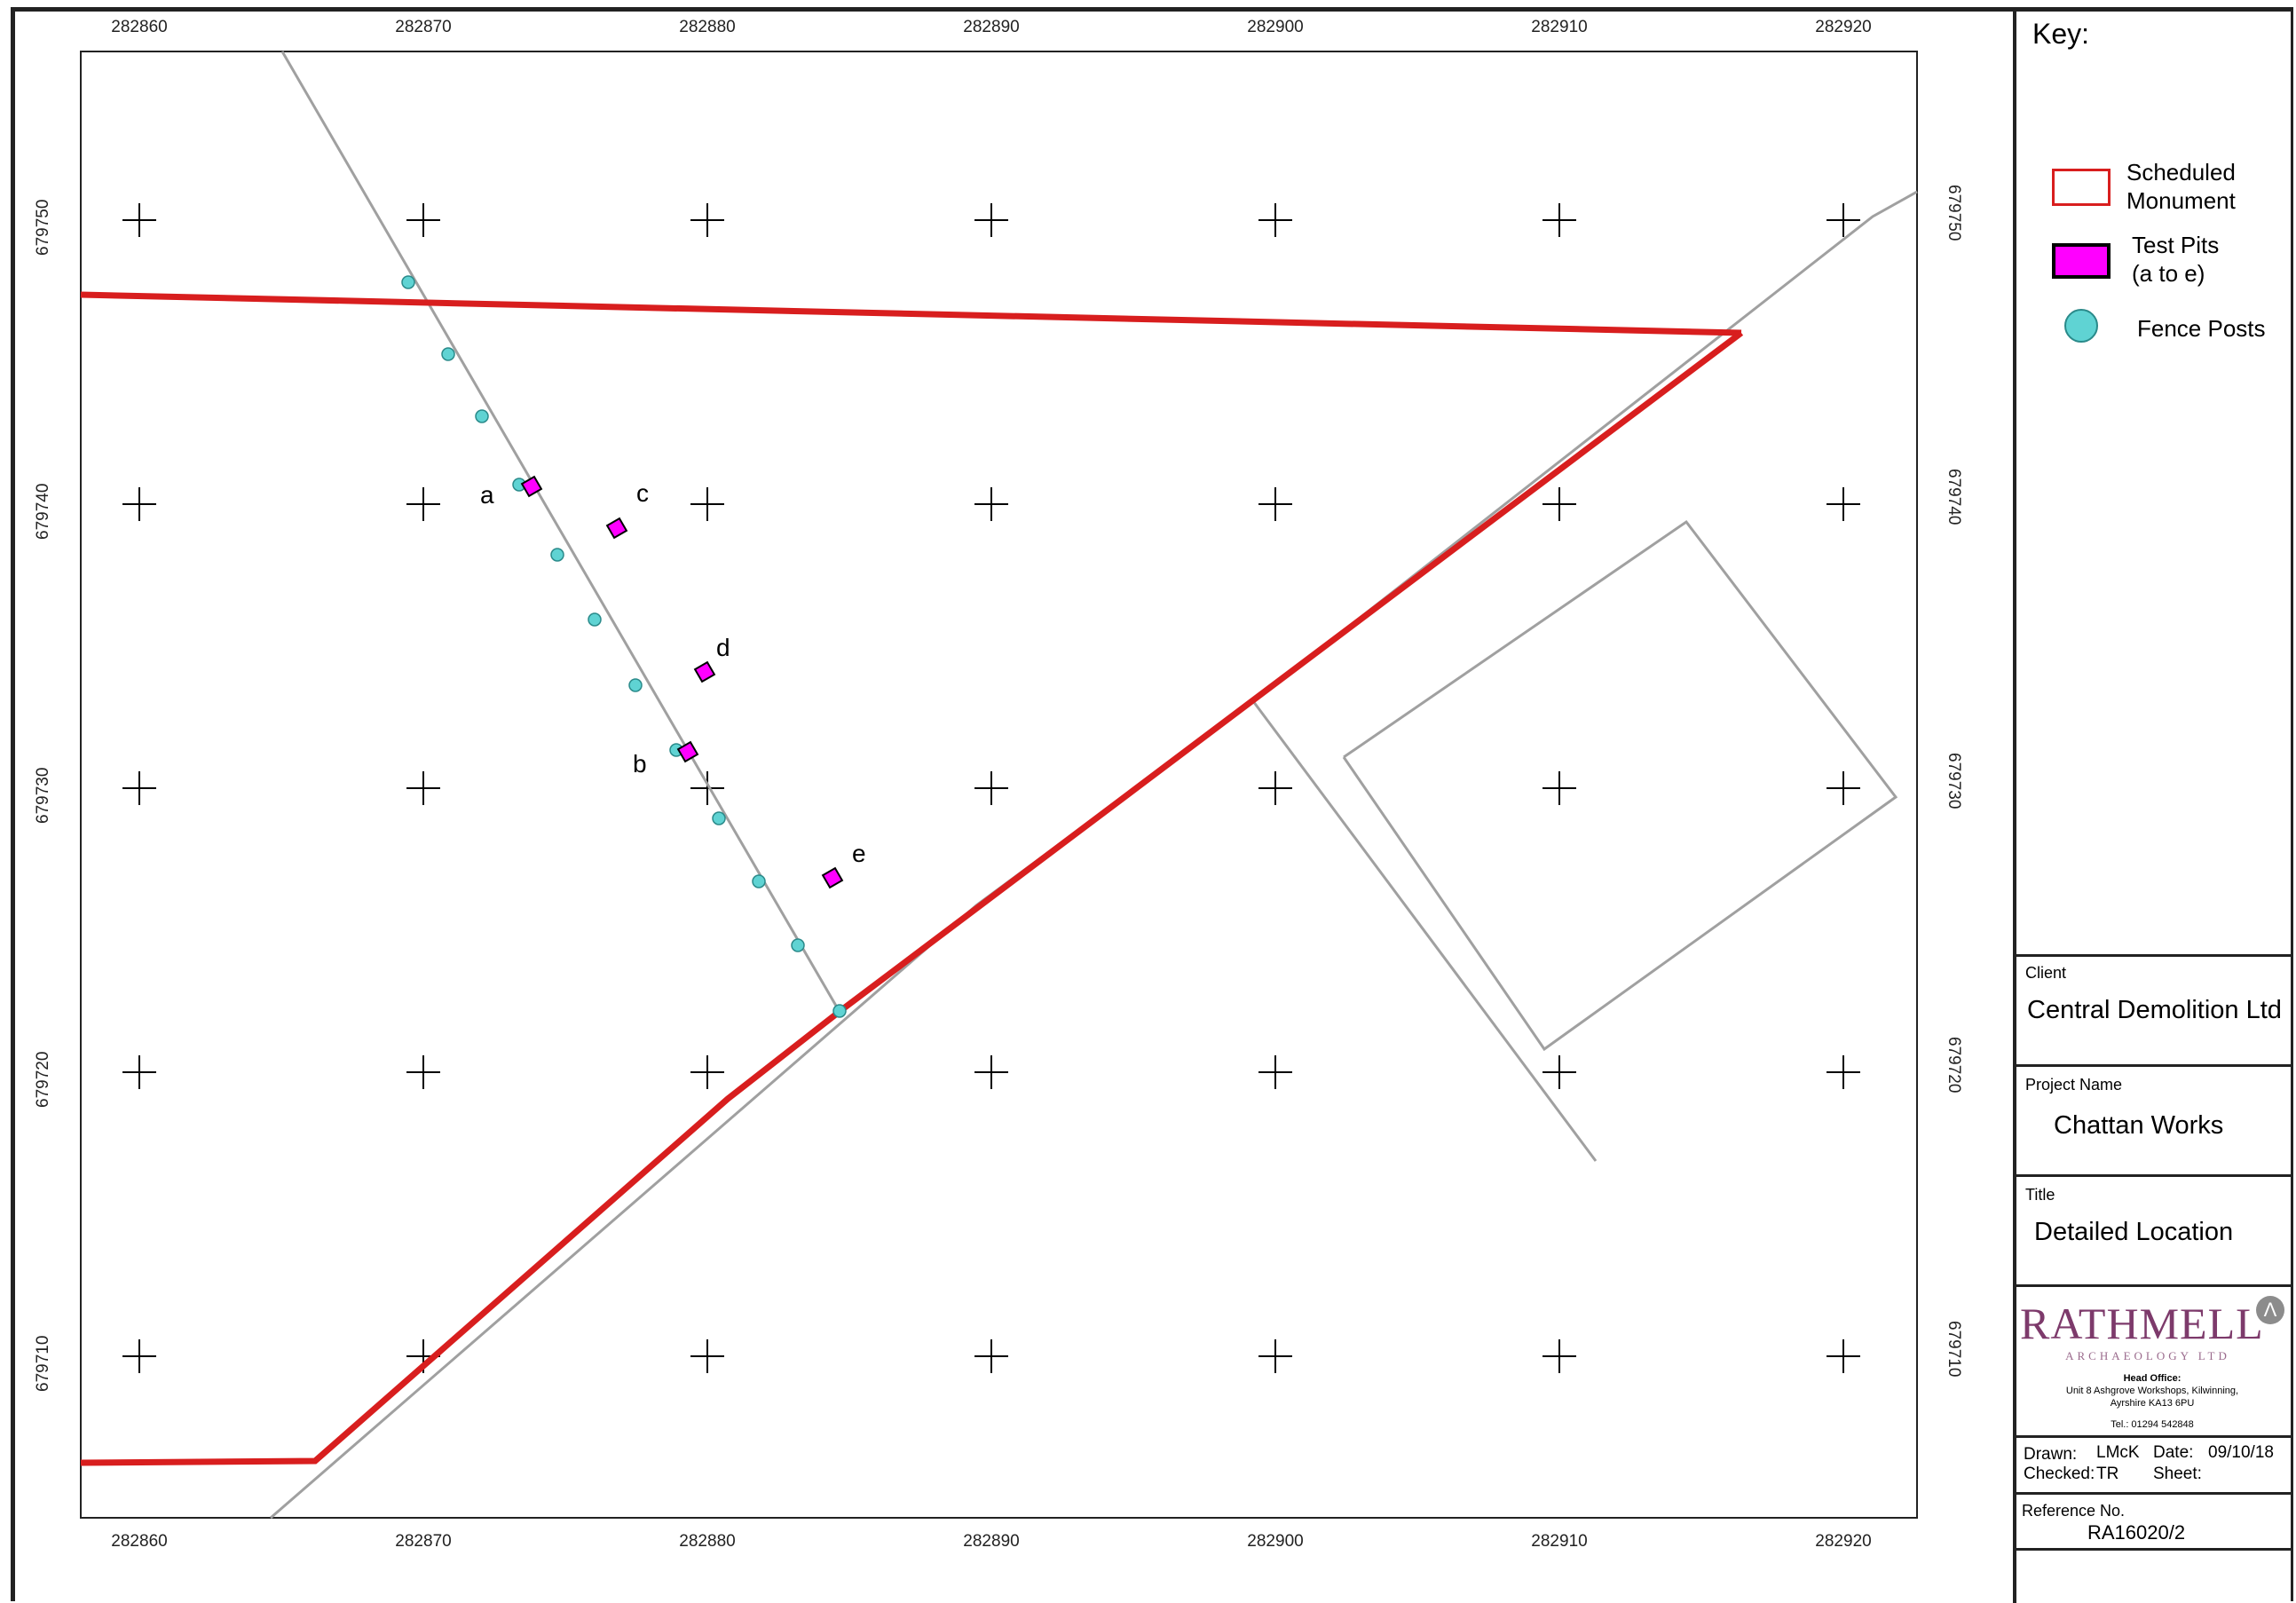 Image resolution: width=2296 pixels, height=1603 pixels. What do you see at coordinates (2118, 1452) in the screenshot?
I see `drawn-value: LMcK` at bounding box center [2118, 1452].